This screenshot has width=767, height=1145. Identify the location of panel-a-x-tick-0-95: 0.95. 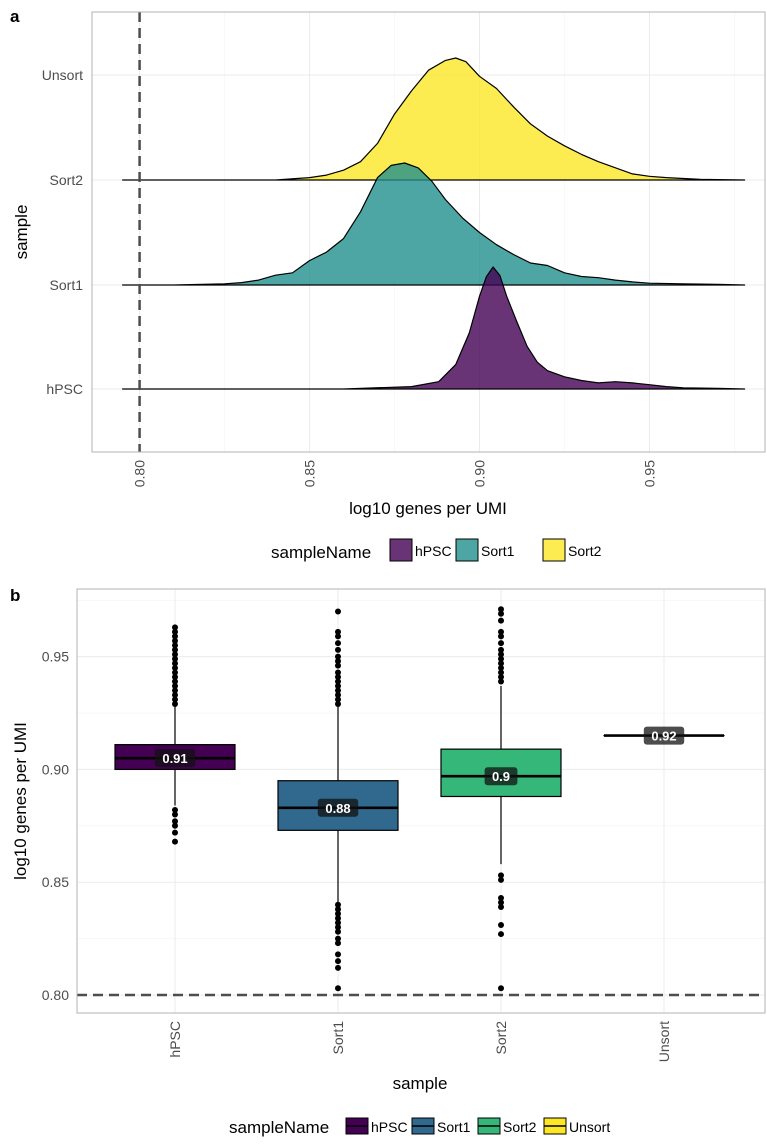
(649, 473).